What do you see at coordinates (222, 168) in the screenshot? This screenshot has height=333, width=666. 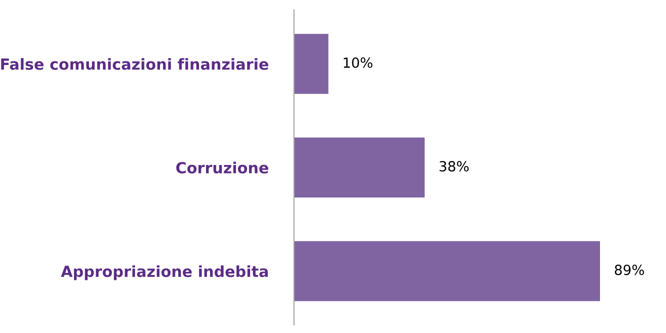 I see `y-tick-label: Corruzione` at bounding box center [222, 168].